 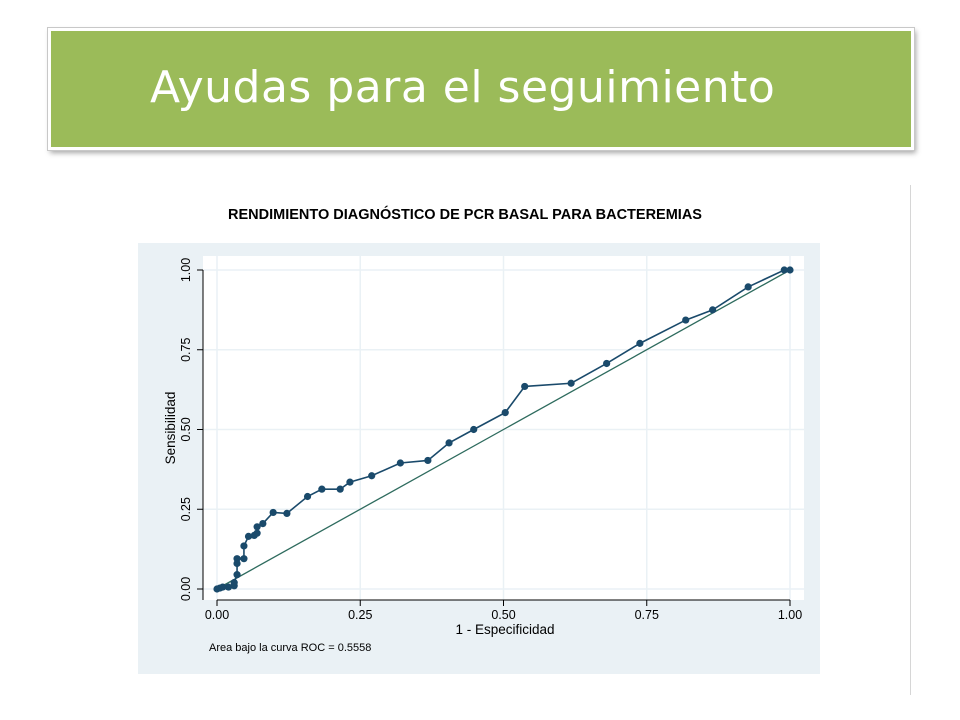 I want to click on slide-divider, so click(x=910, y=440).